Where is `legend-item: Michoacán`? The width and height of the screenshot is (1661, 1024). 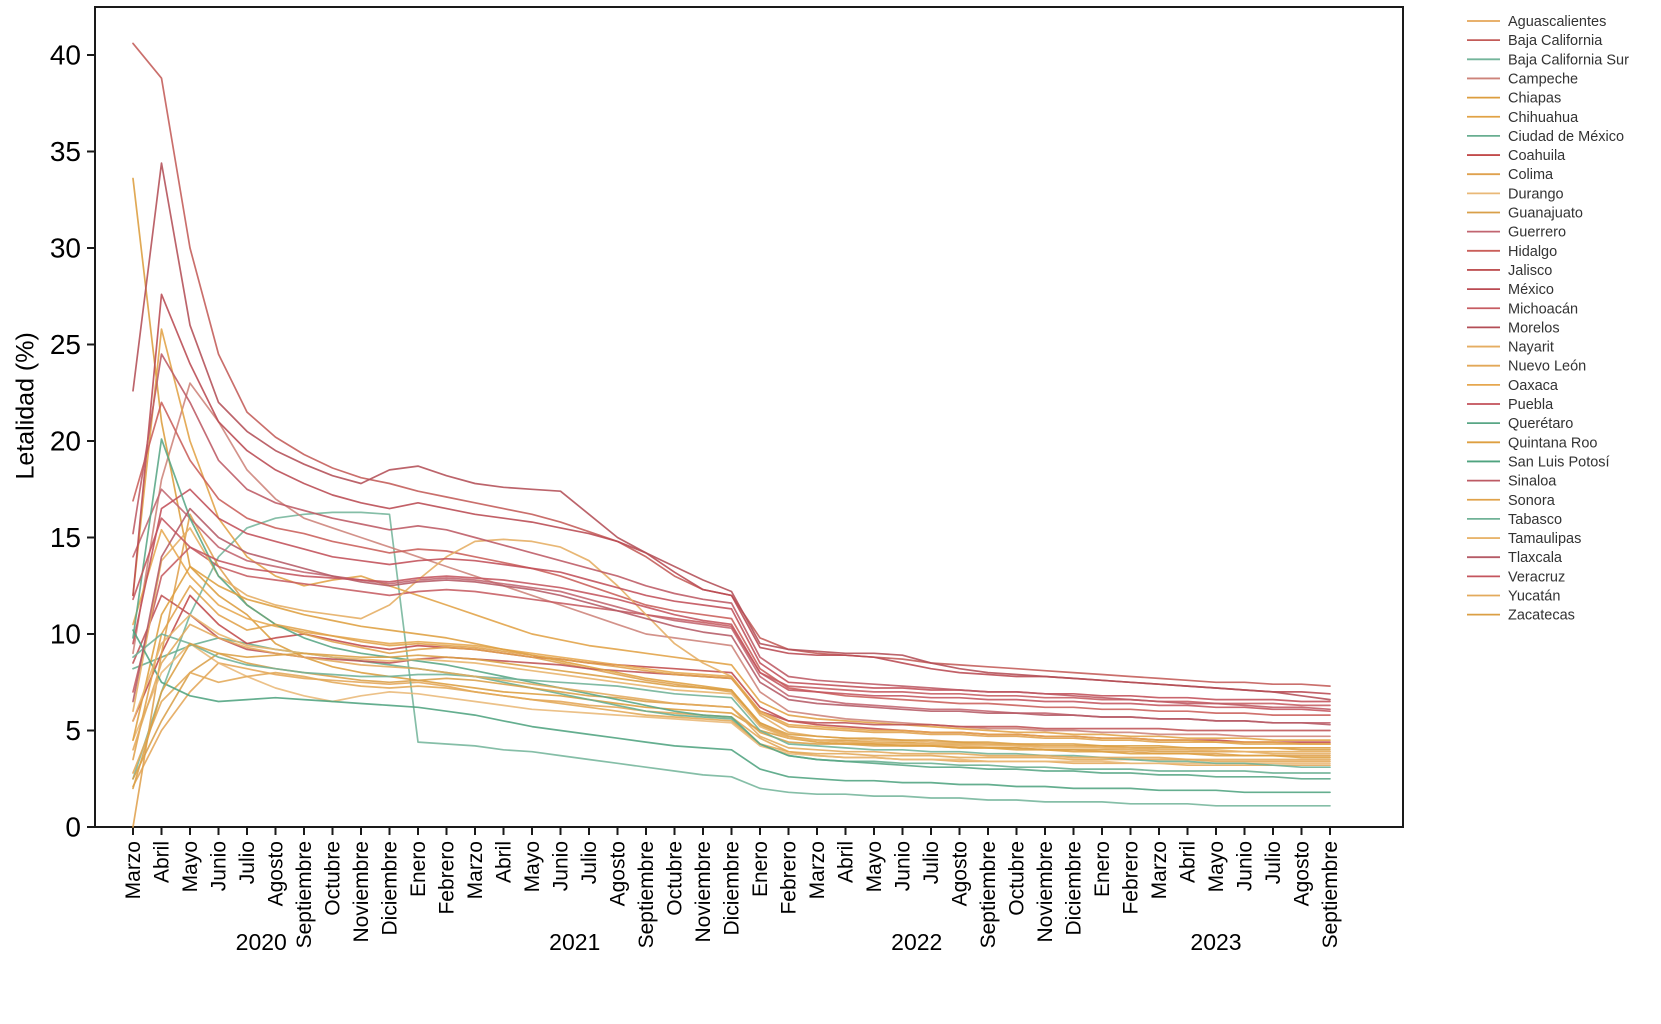 legend-item: Michoacán is located at coordinates (1522, 309).